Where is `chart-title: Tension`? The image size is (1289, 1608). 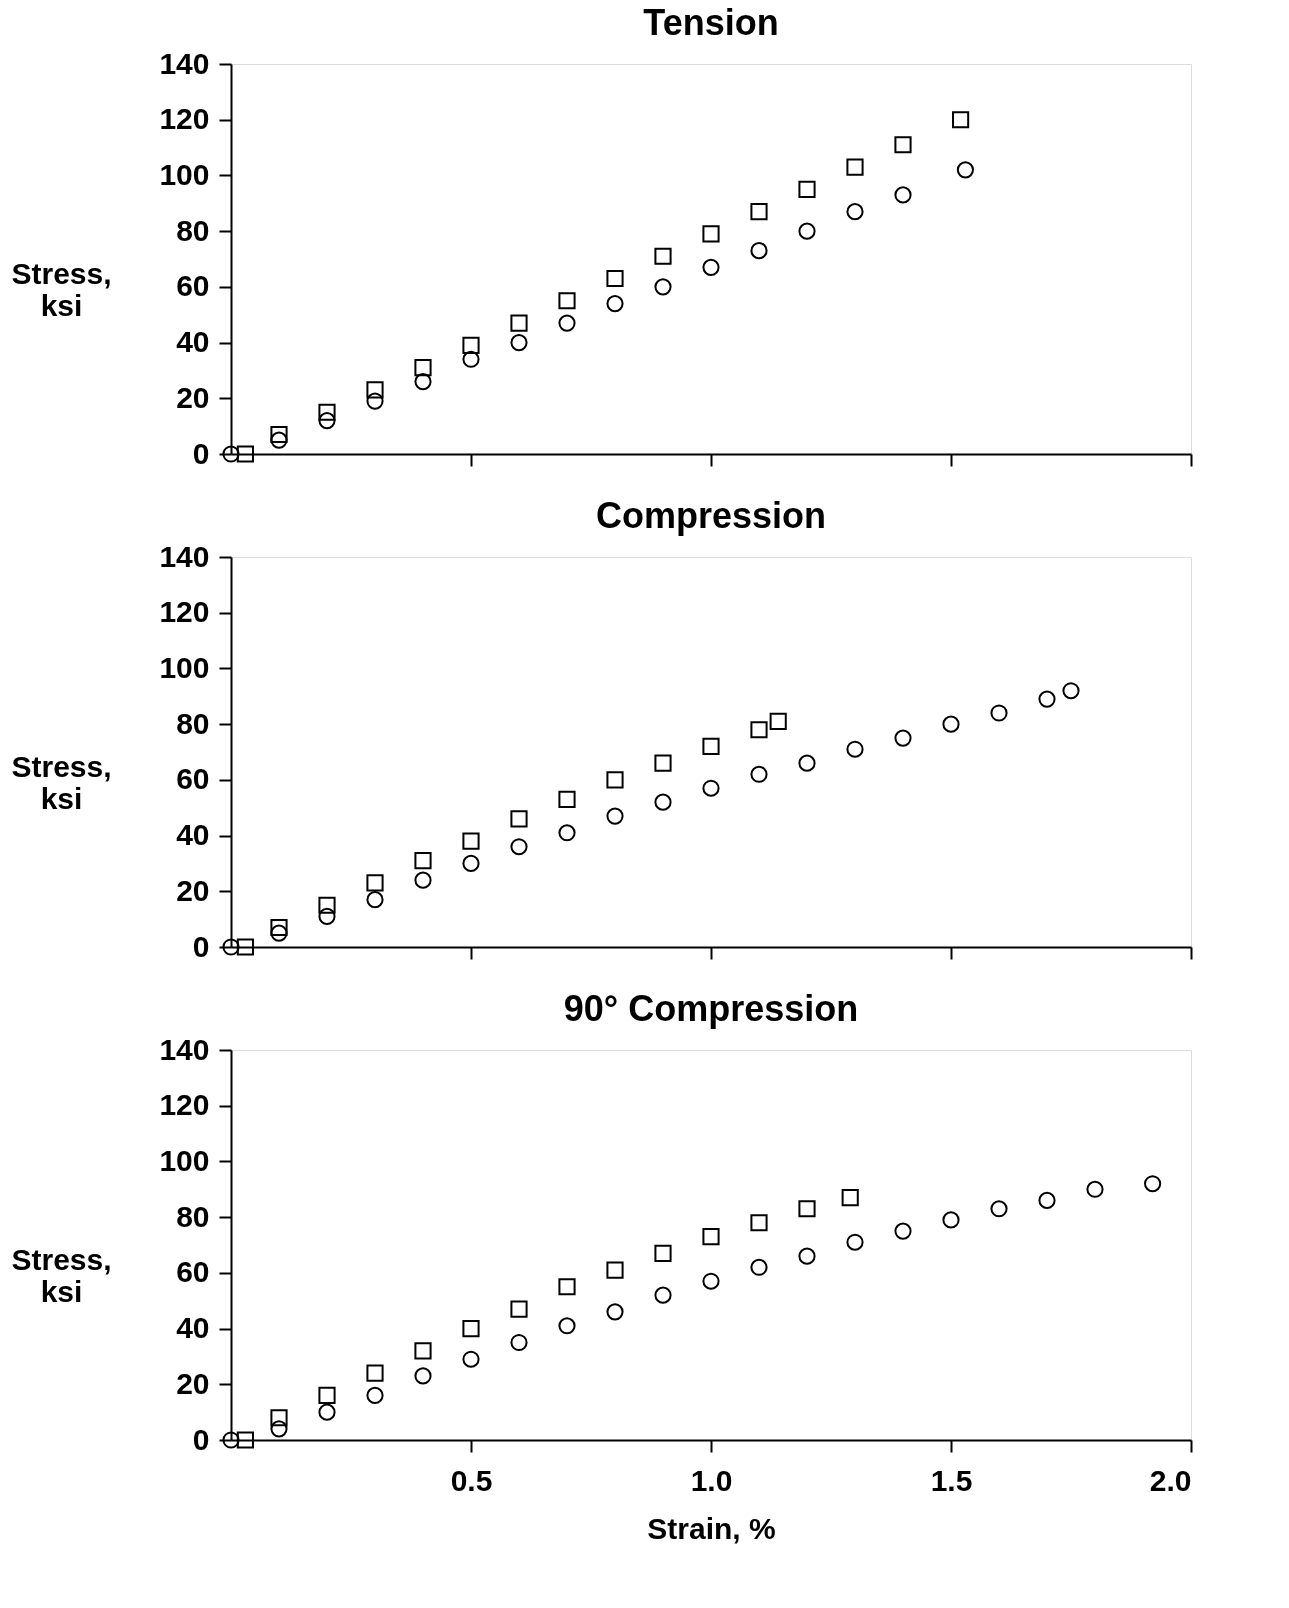 chart-title: Tension is located at coordinates (711, 22).